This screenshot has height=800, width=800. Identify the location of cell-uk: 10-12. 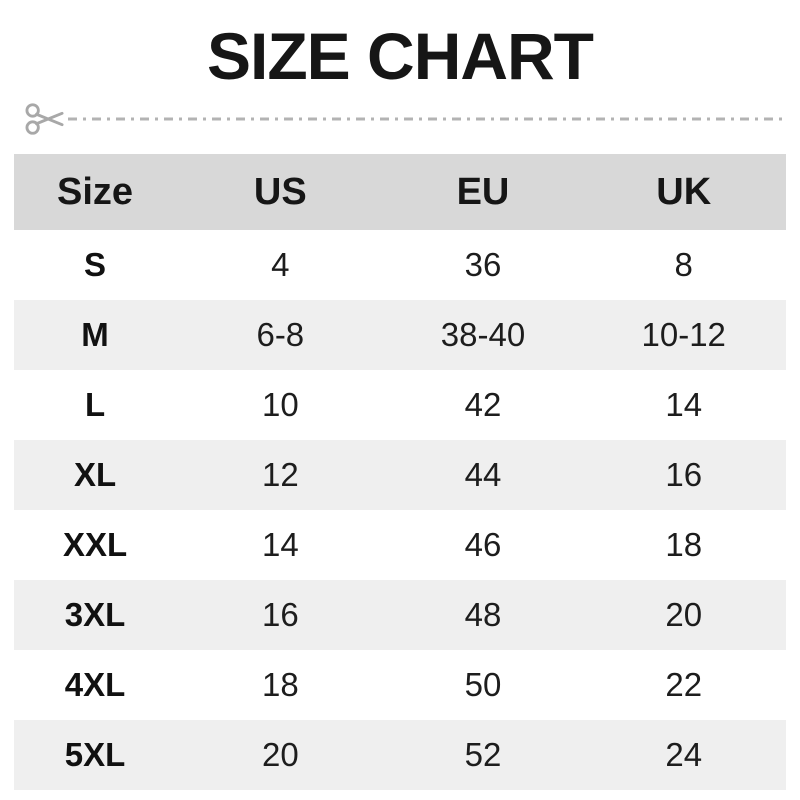
(683, 334).